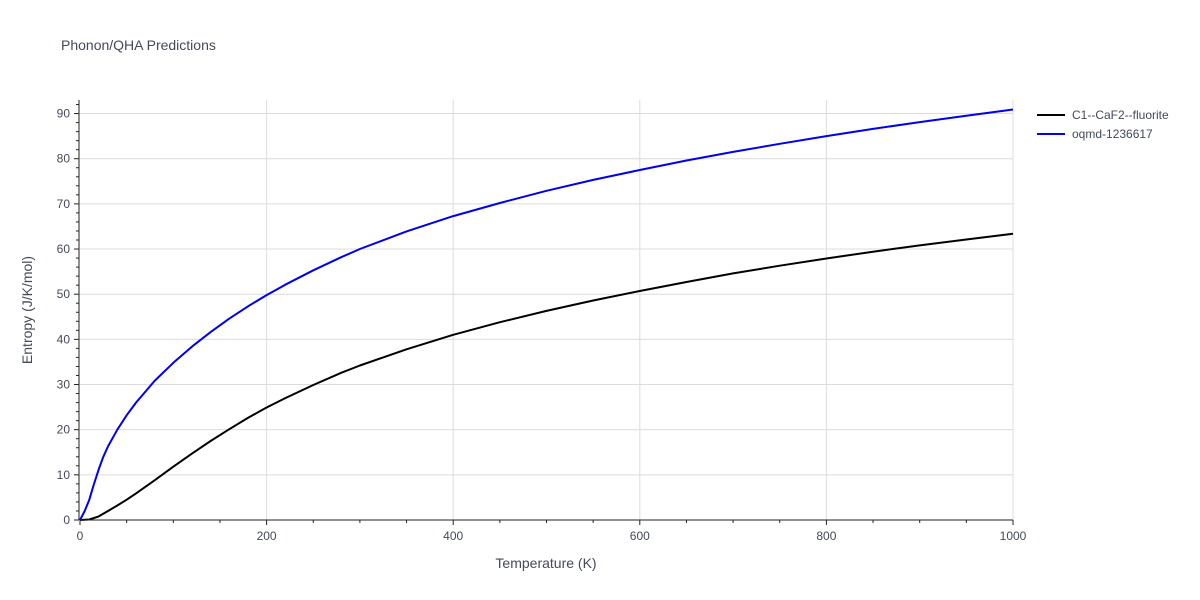  What do you see at coordinates (826, 536) in the screenshot?
I see `x-tick-label: 800` at bounding box center [826, 536].